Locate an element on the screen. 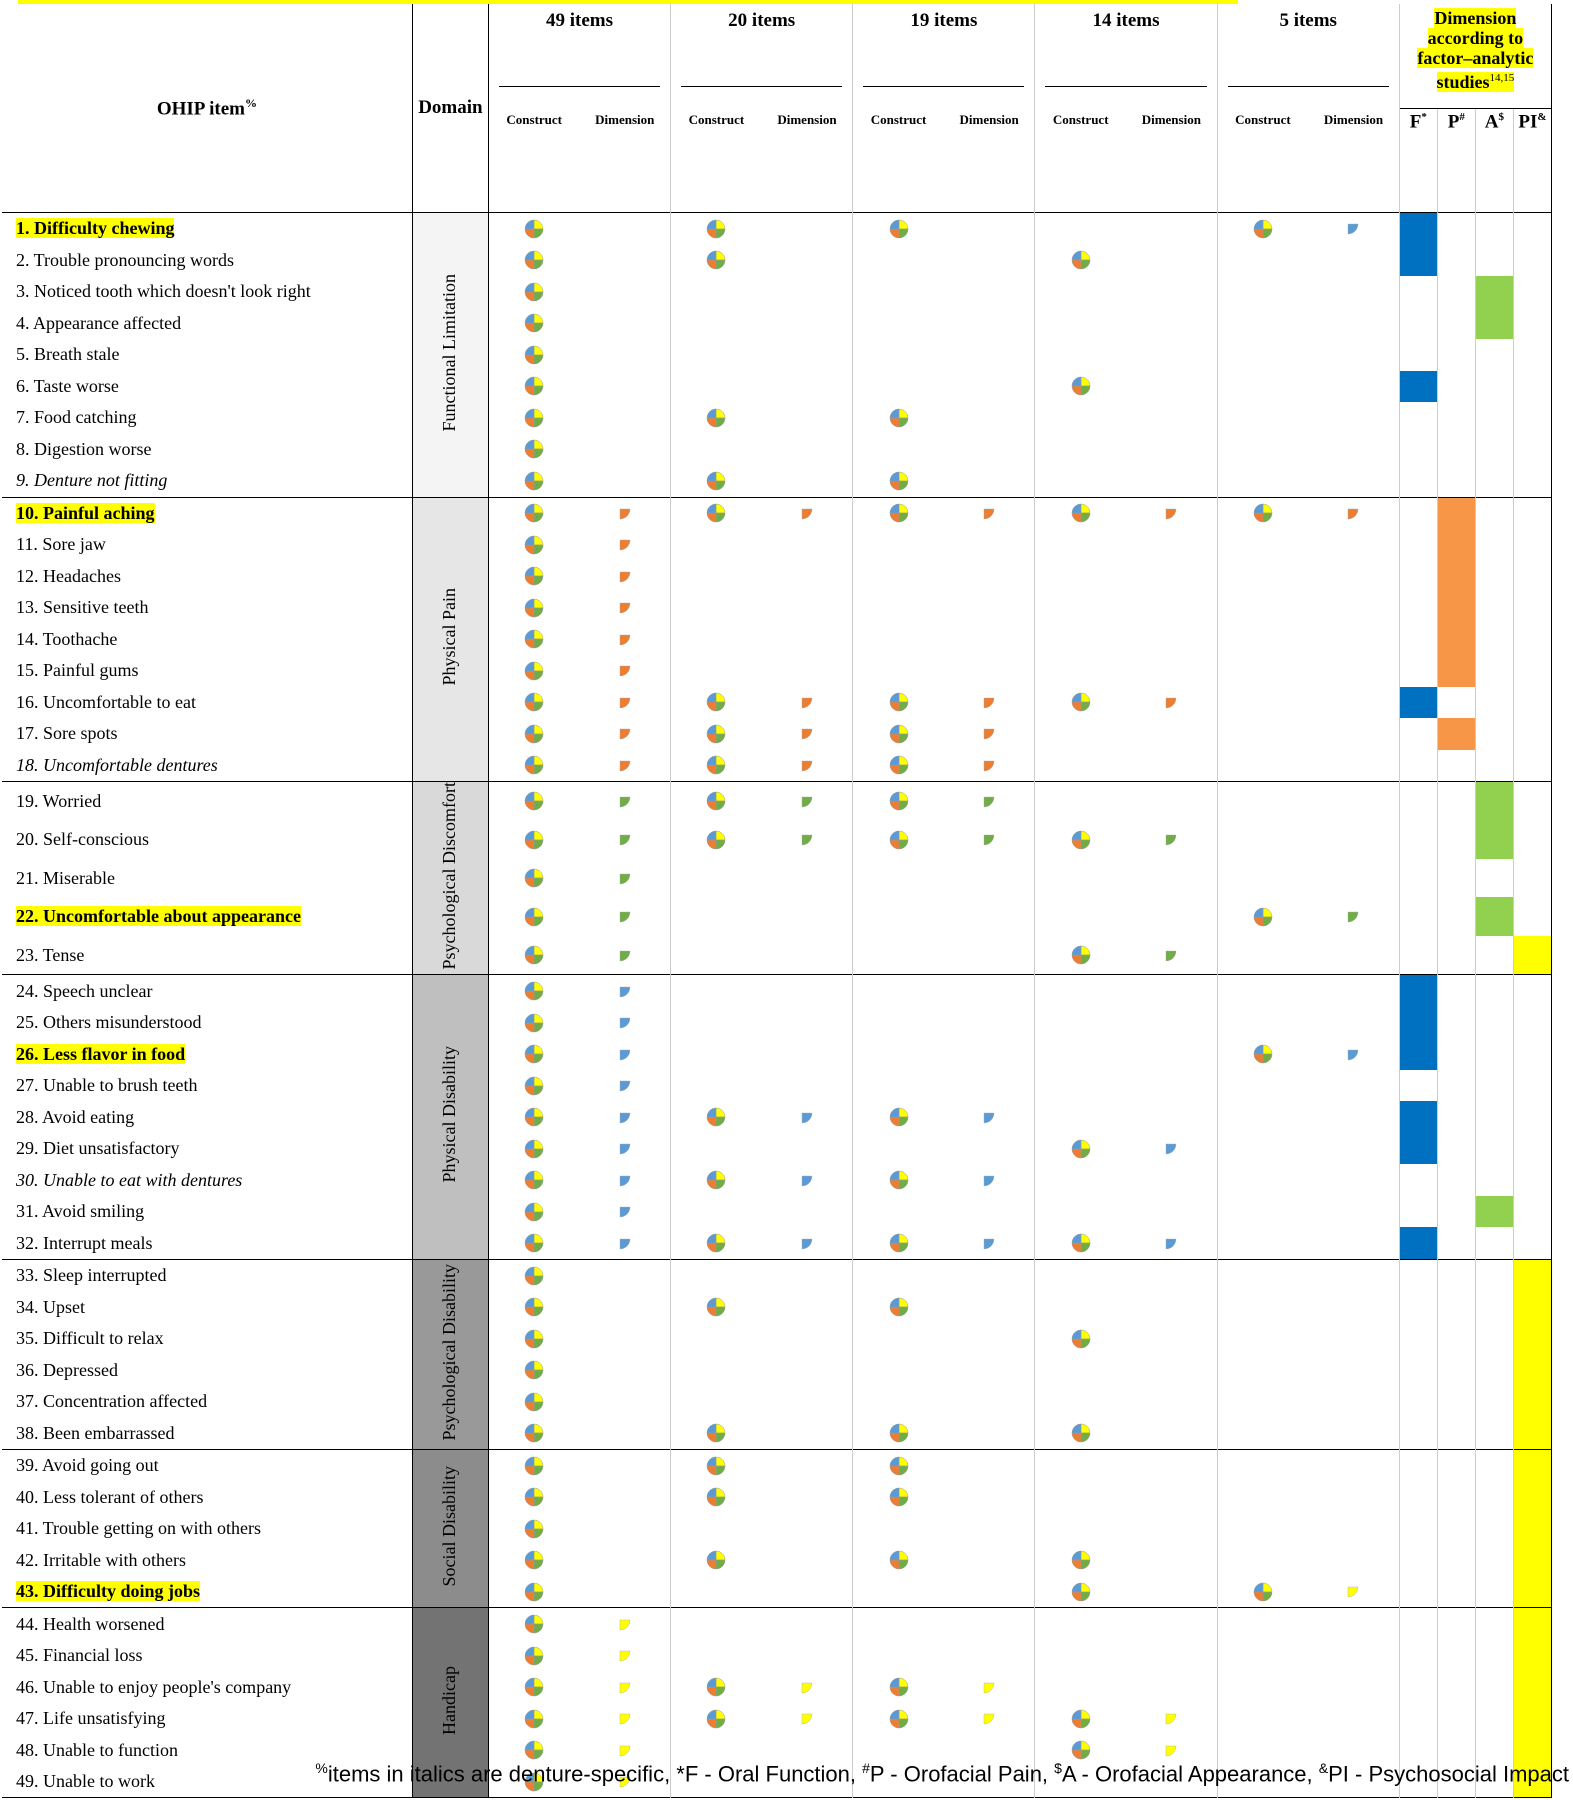  item-label: 7. Food catching is located at coordinates (76, 417).